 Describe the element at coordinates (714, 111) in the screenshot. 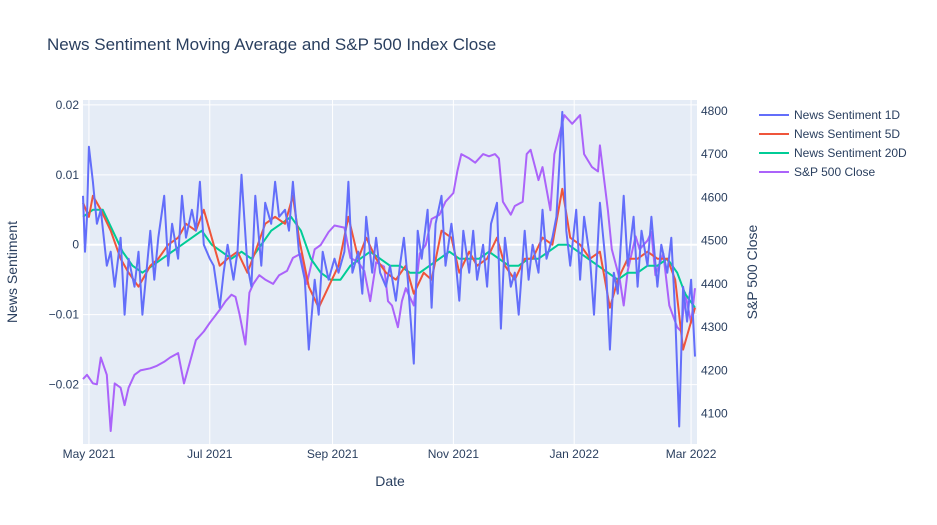

I see `y2-tick-label: 4800` at that location.